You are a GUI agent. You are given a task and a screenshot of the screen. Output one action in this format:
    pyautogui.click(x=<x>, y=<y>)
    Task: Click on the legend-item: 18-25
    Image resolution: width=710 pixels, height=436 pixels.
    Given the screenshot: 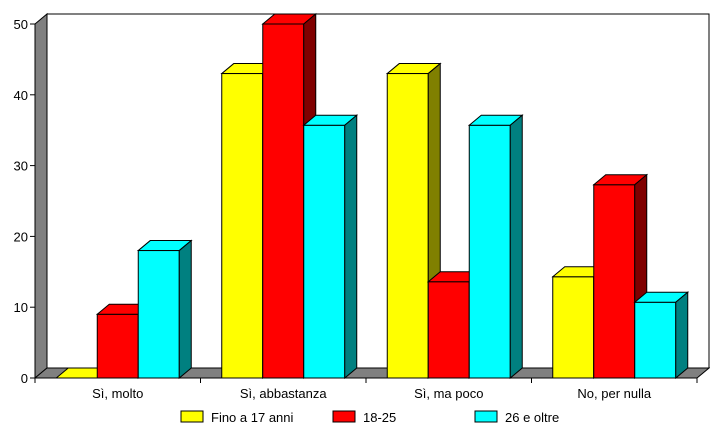 What is the action you would take?
    pyautogui.click(x=364, y=417)
    